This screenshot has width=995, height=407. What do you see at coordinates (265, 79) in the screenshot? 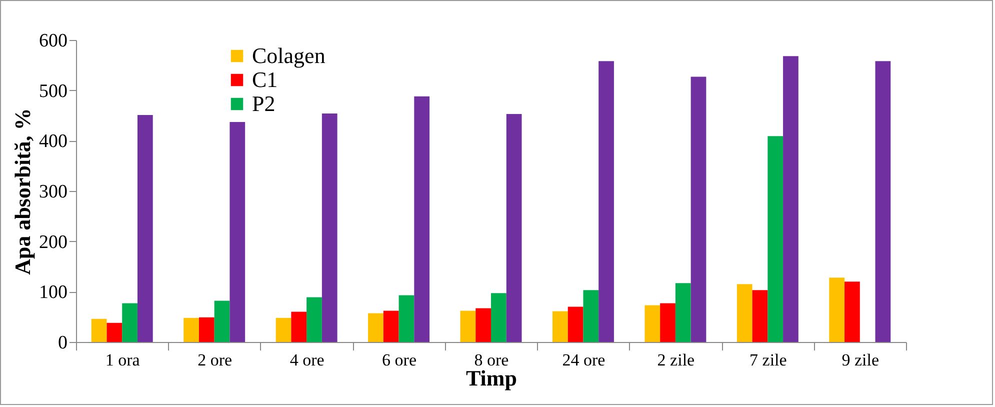
I see `legend-label: C1` at bounding box center [265, 79].